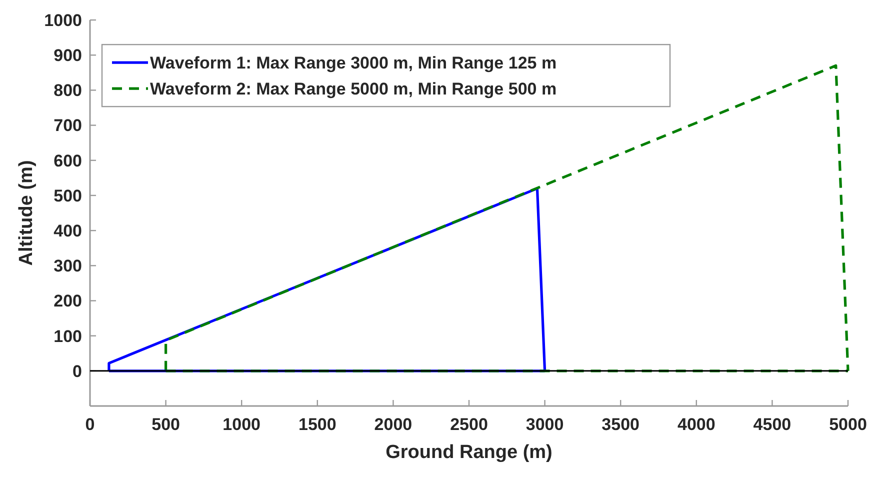 This screenshot has height=502, width=872. Describe the element at coordinates (469, 452) in the screenshot. I see `x-axis-title: Ground Range (m)` at that location.